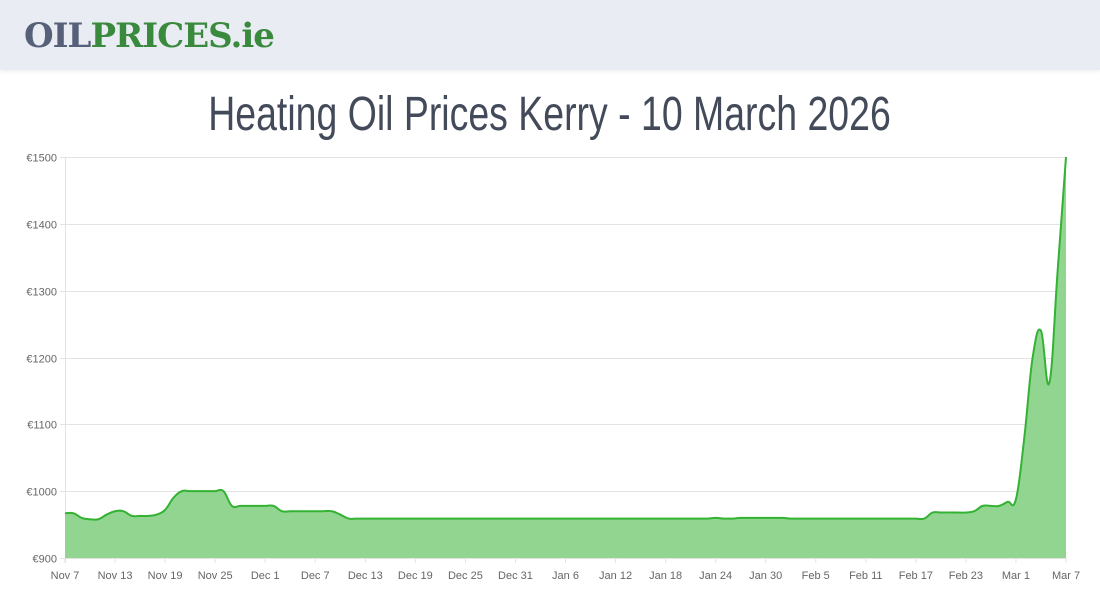 The height and width of the screenshot is (600, 1100). Describe the element at coordinates (182, 36) in the screenshot. I see `logo-prices: PRICES.ie` at that location.